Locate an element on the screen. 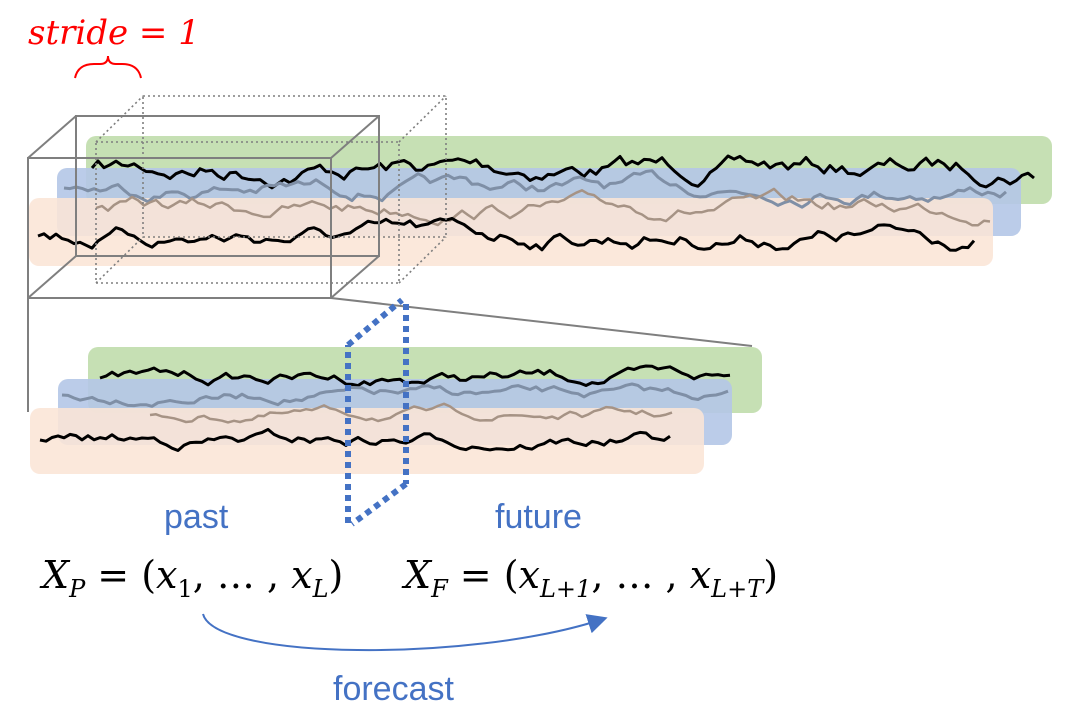 The height and width of the screenshot is (719, 1072). stride-label: stride = 1 is located at coordinates (114, 33).